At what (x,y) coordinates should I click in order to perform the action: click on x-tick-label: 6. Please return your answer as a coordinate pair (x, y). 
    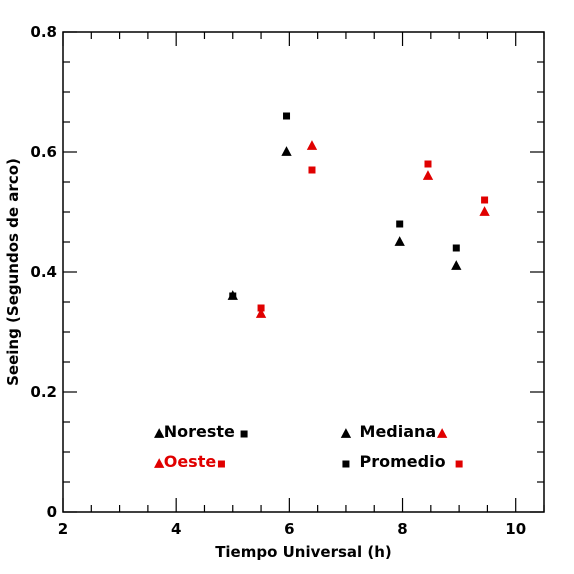
    Looking at the image, I should click on (289, 529).